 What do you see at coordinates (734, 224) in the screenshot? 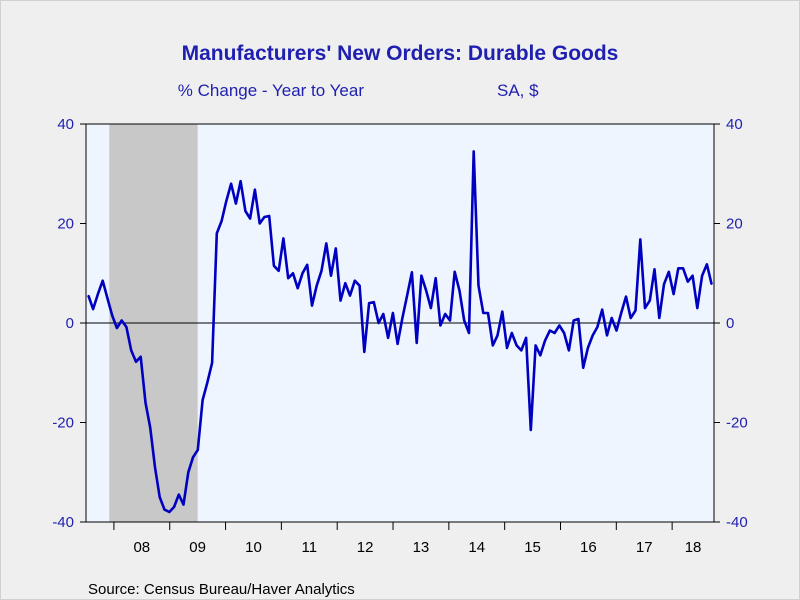
I see `y-tick-label-right: 20` at bounding box center [734, 224].